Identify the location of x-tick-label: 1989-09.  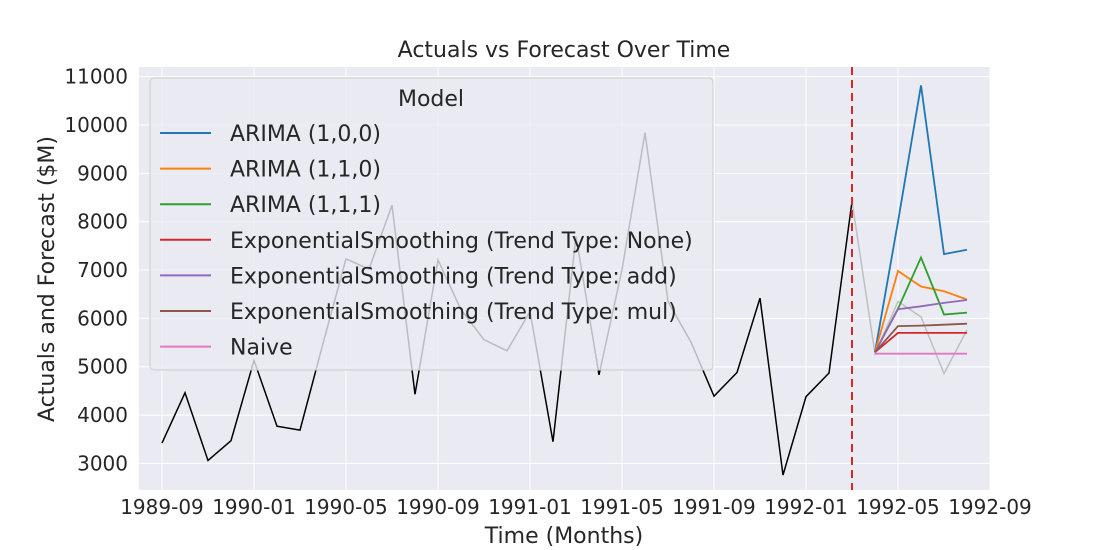
(162, 507).